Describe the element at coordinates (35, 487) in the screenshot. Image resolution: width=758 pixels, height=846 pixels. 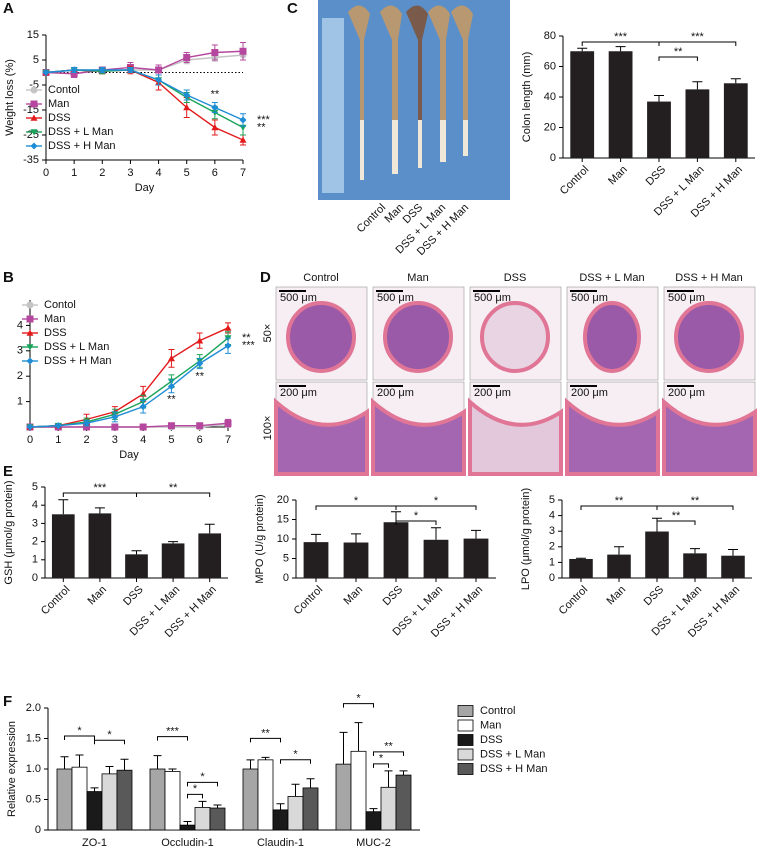
I see `y-tick-label: 5` at that location.